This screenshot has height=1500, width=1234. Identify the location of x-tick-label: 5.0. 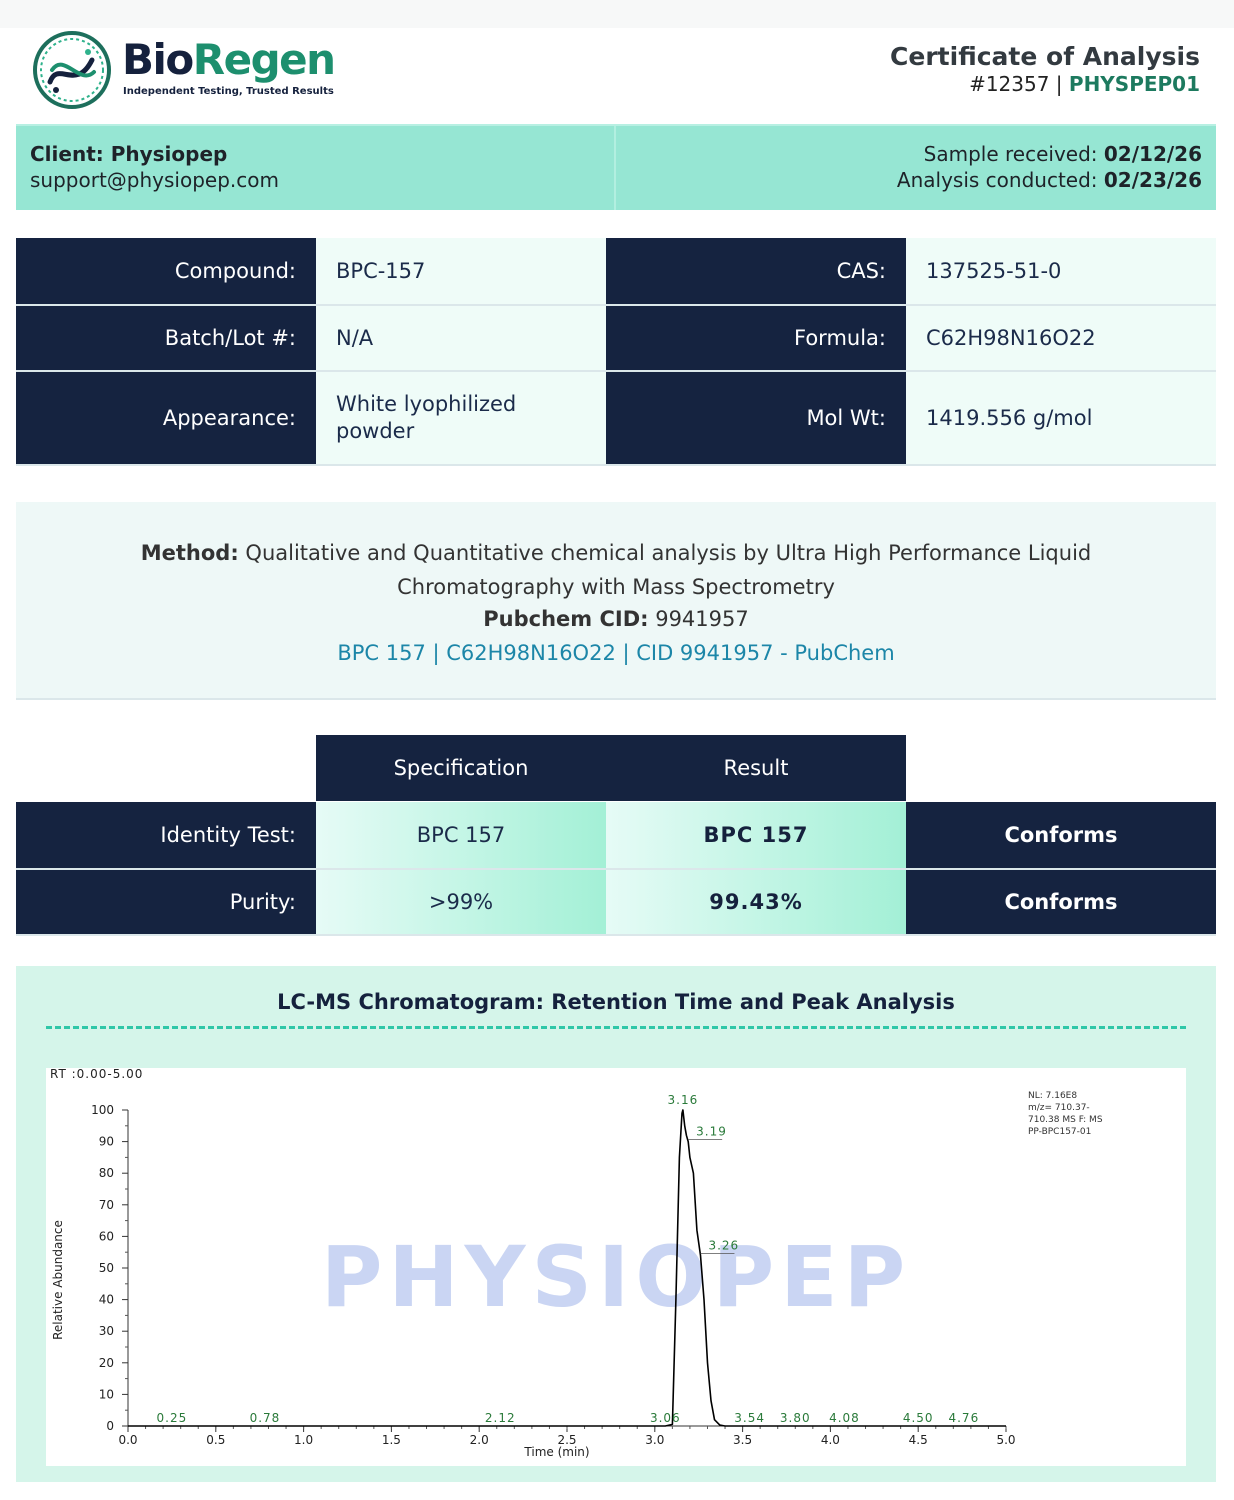
(1005, 1440).